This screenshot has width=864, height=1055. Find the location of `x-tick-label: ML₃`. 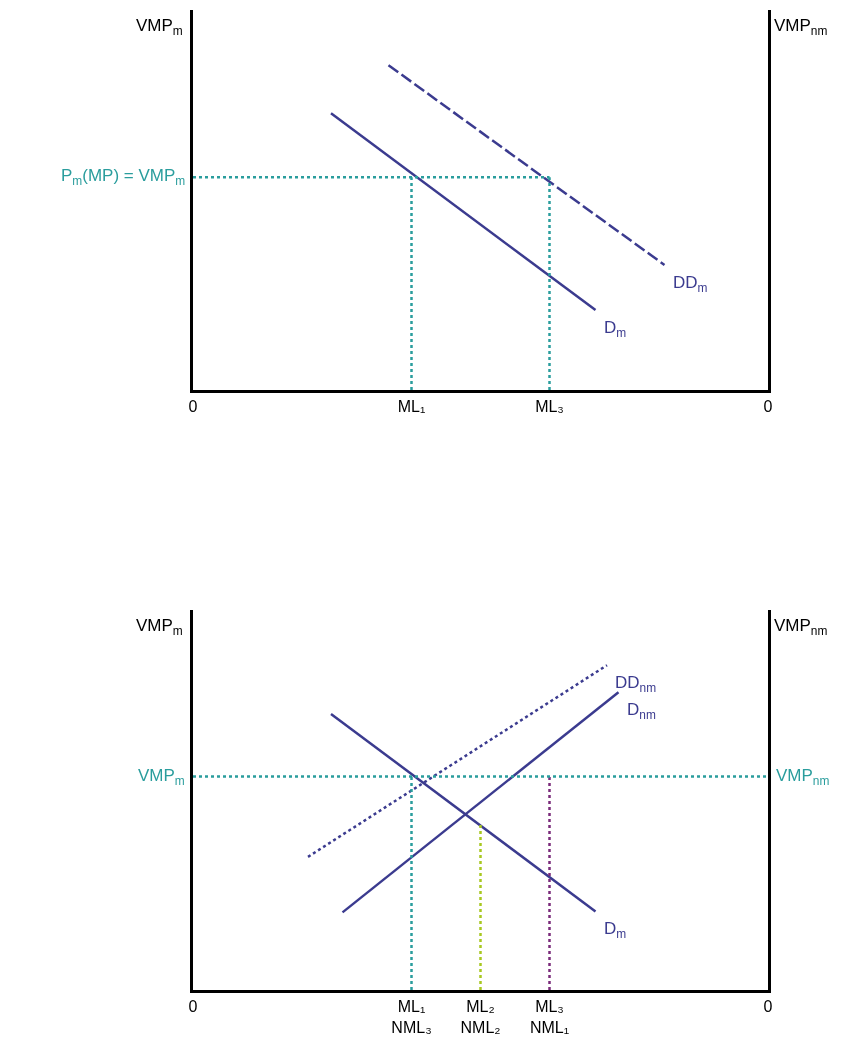

x-tick-label: ML₃ is located at coordinates (549, 407).